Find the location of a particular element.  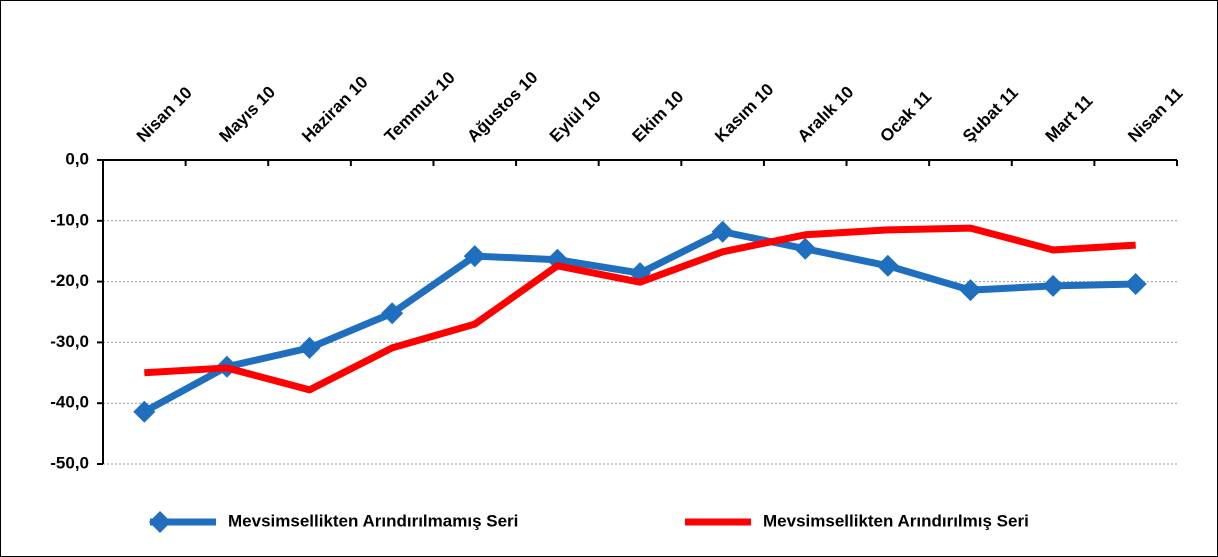

y-tick-label: -10,0 is located at coordinates (69, 219).